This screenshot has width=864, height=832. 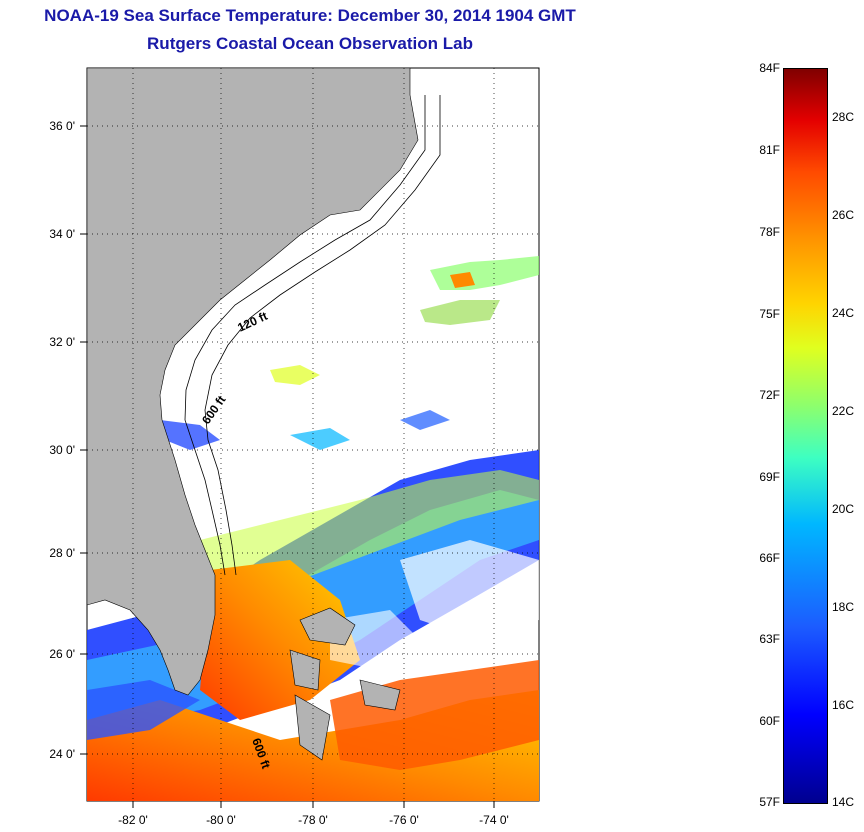 I want to click on lon-tick-label: -78 0', so click(x=313, y=820).